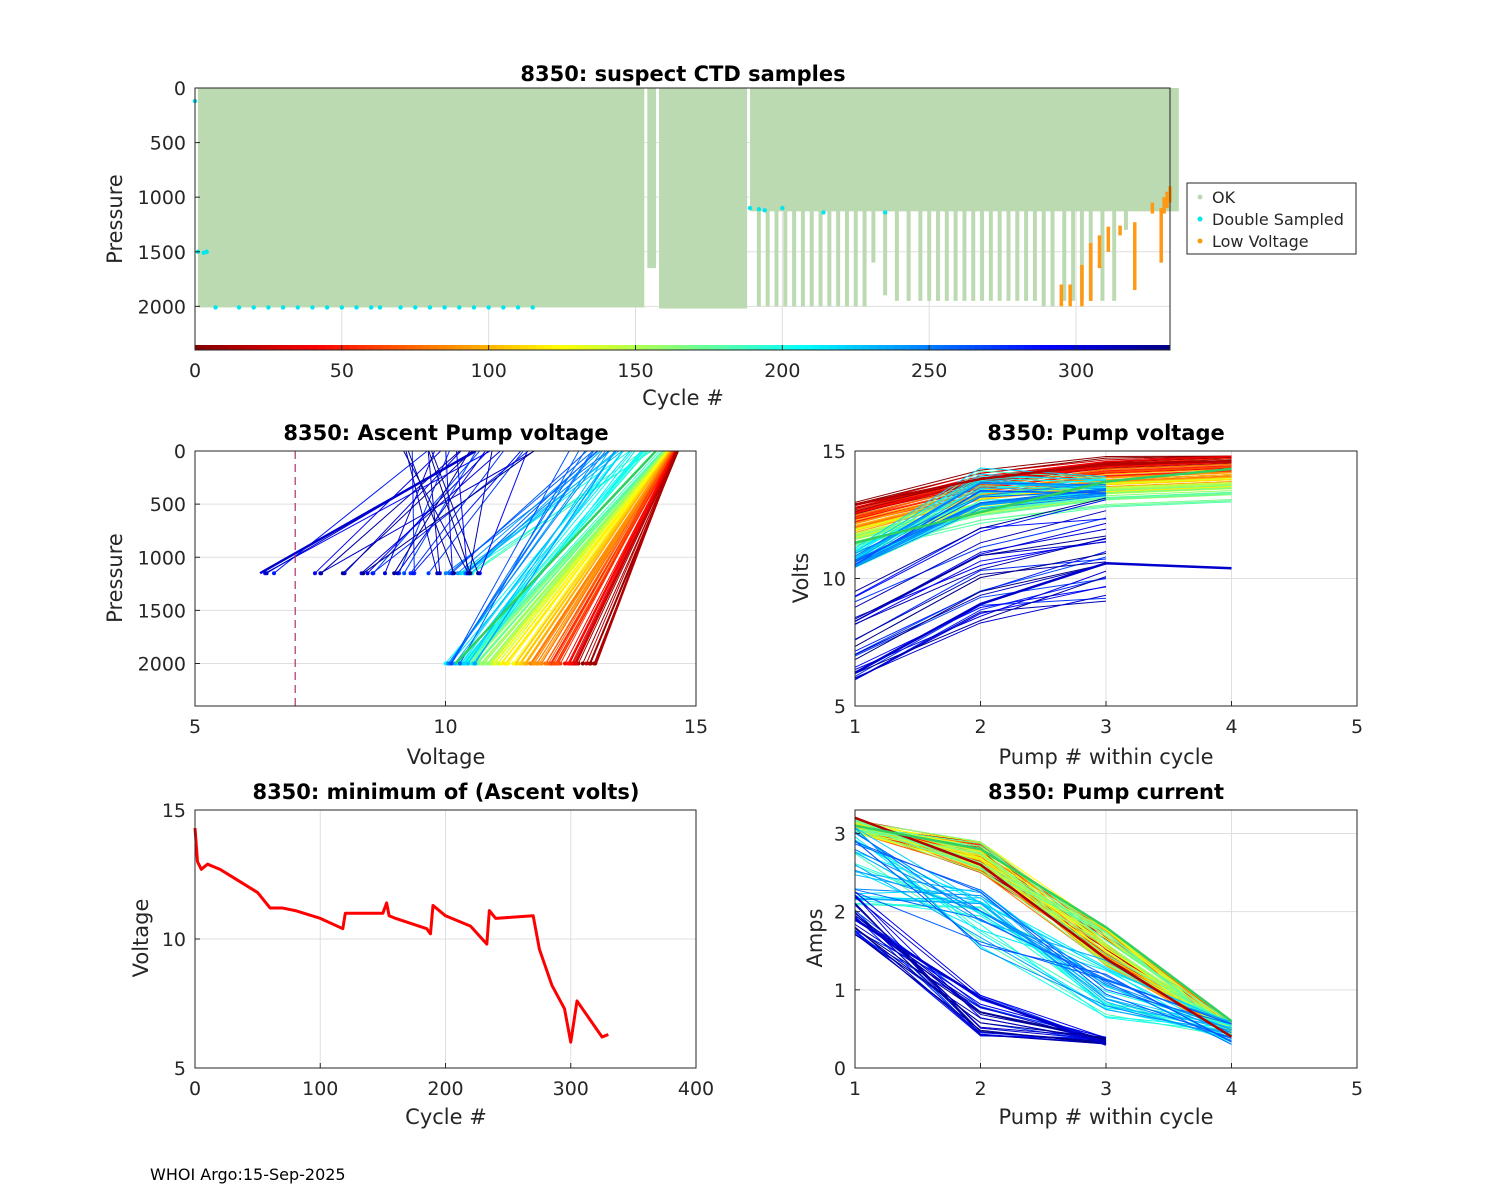  I want to click on ctd-xtick-label-6: 300, so click(1076, 371).